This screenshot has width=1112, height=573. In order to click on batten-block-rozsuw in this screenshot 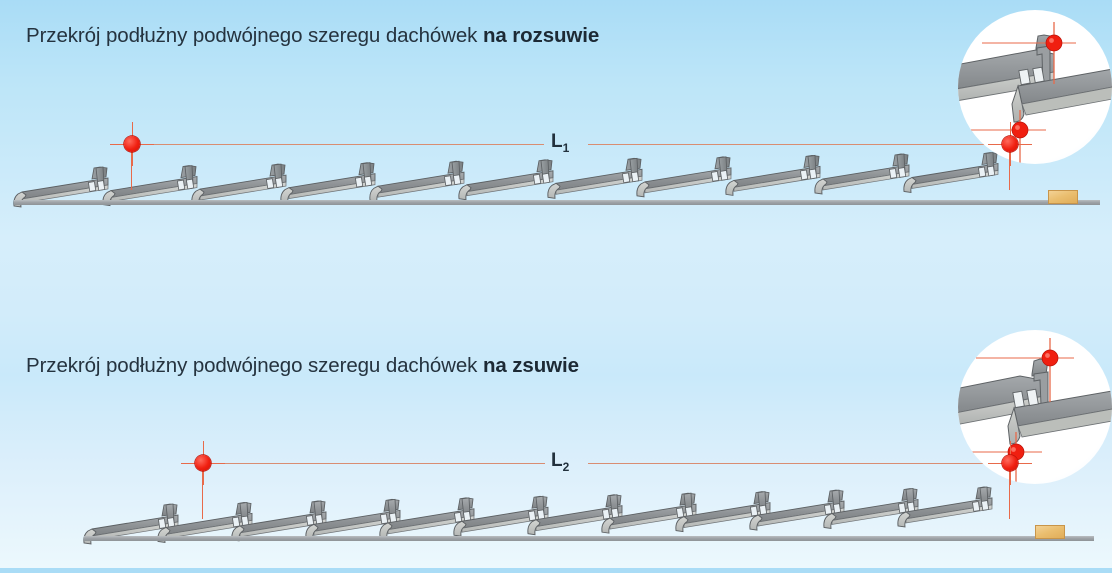, I will do `click(1063, 197)`.